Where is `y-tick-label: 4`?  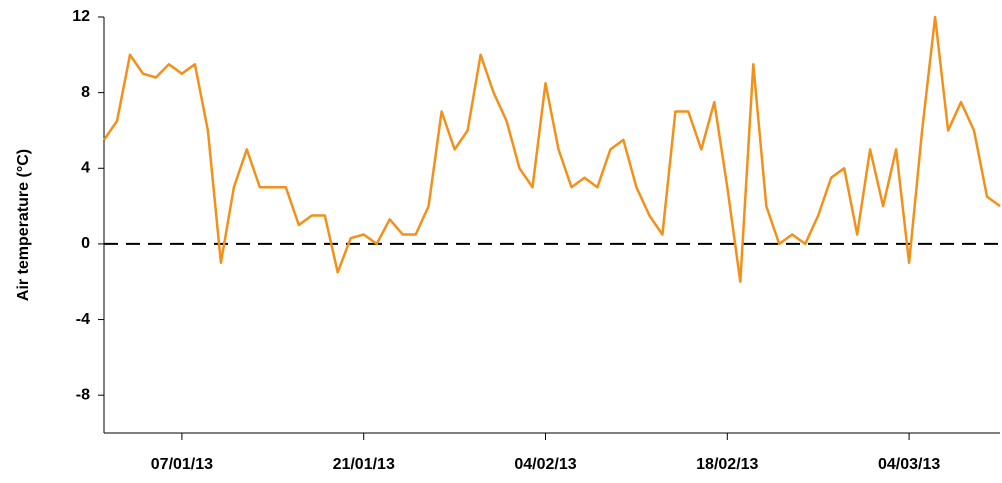
y-tick-label: 4 is located at coordinates (85, 167).